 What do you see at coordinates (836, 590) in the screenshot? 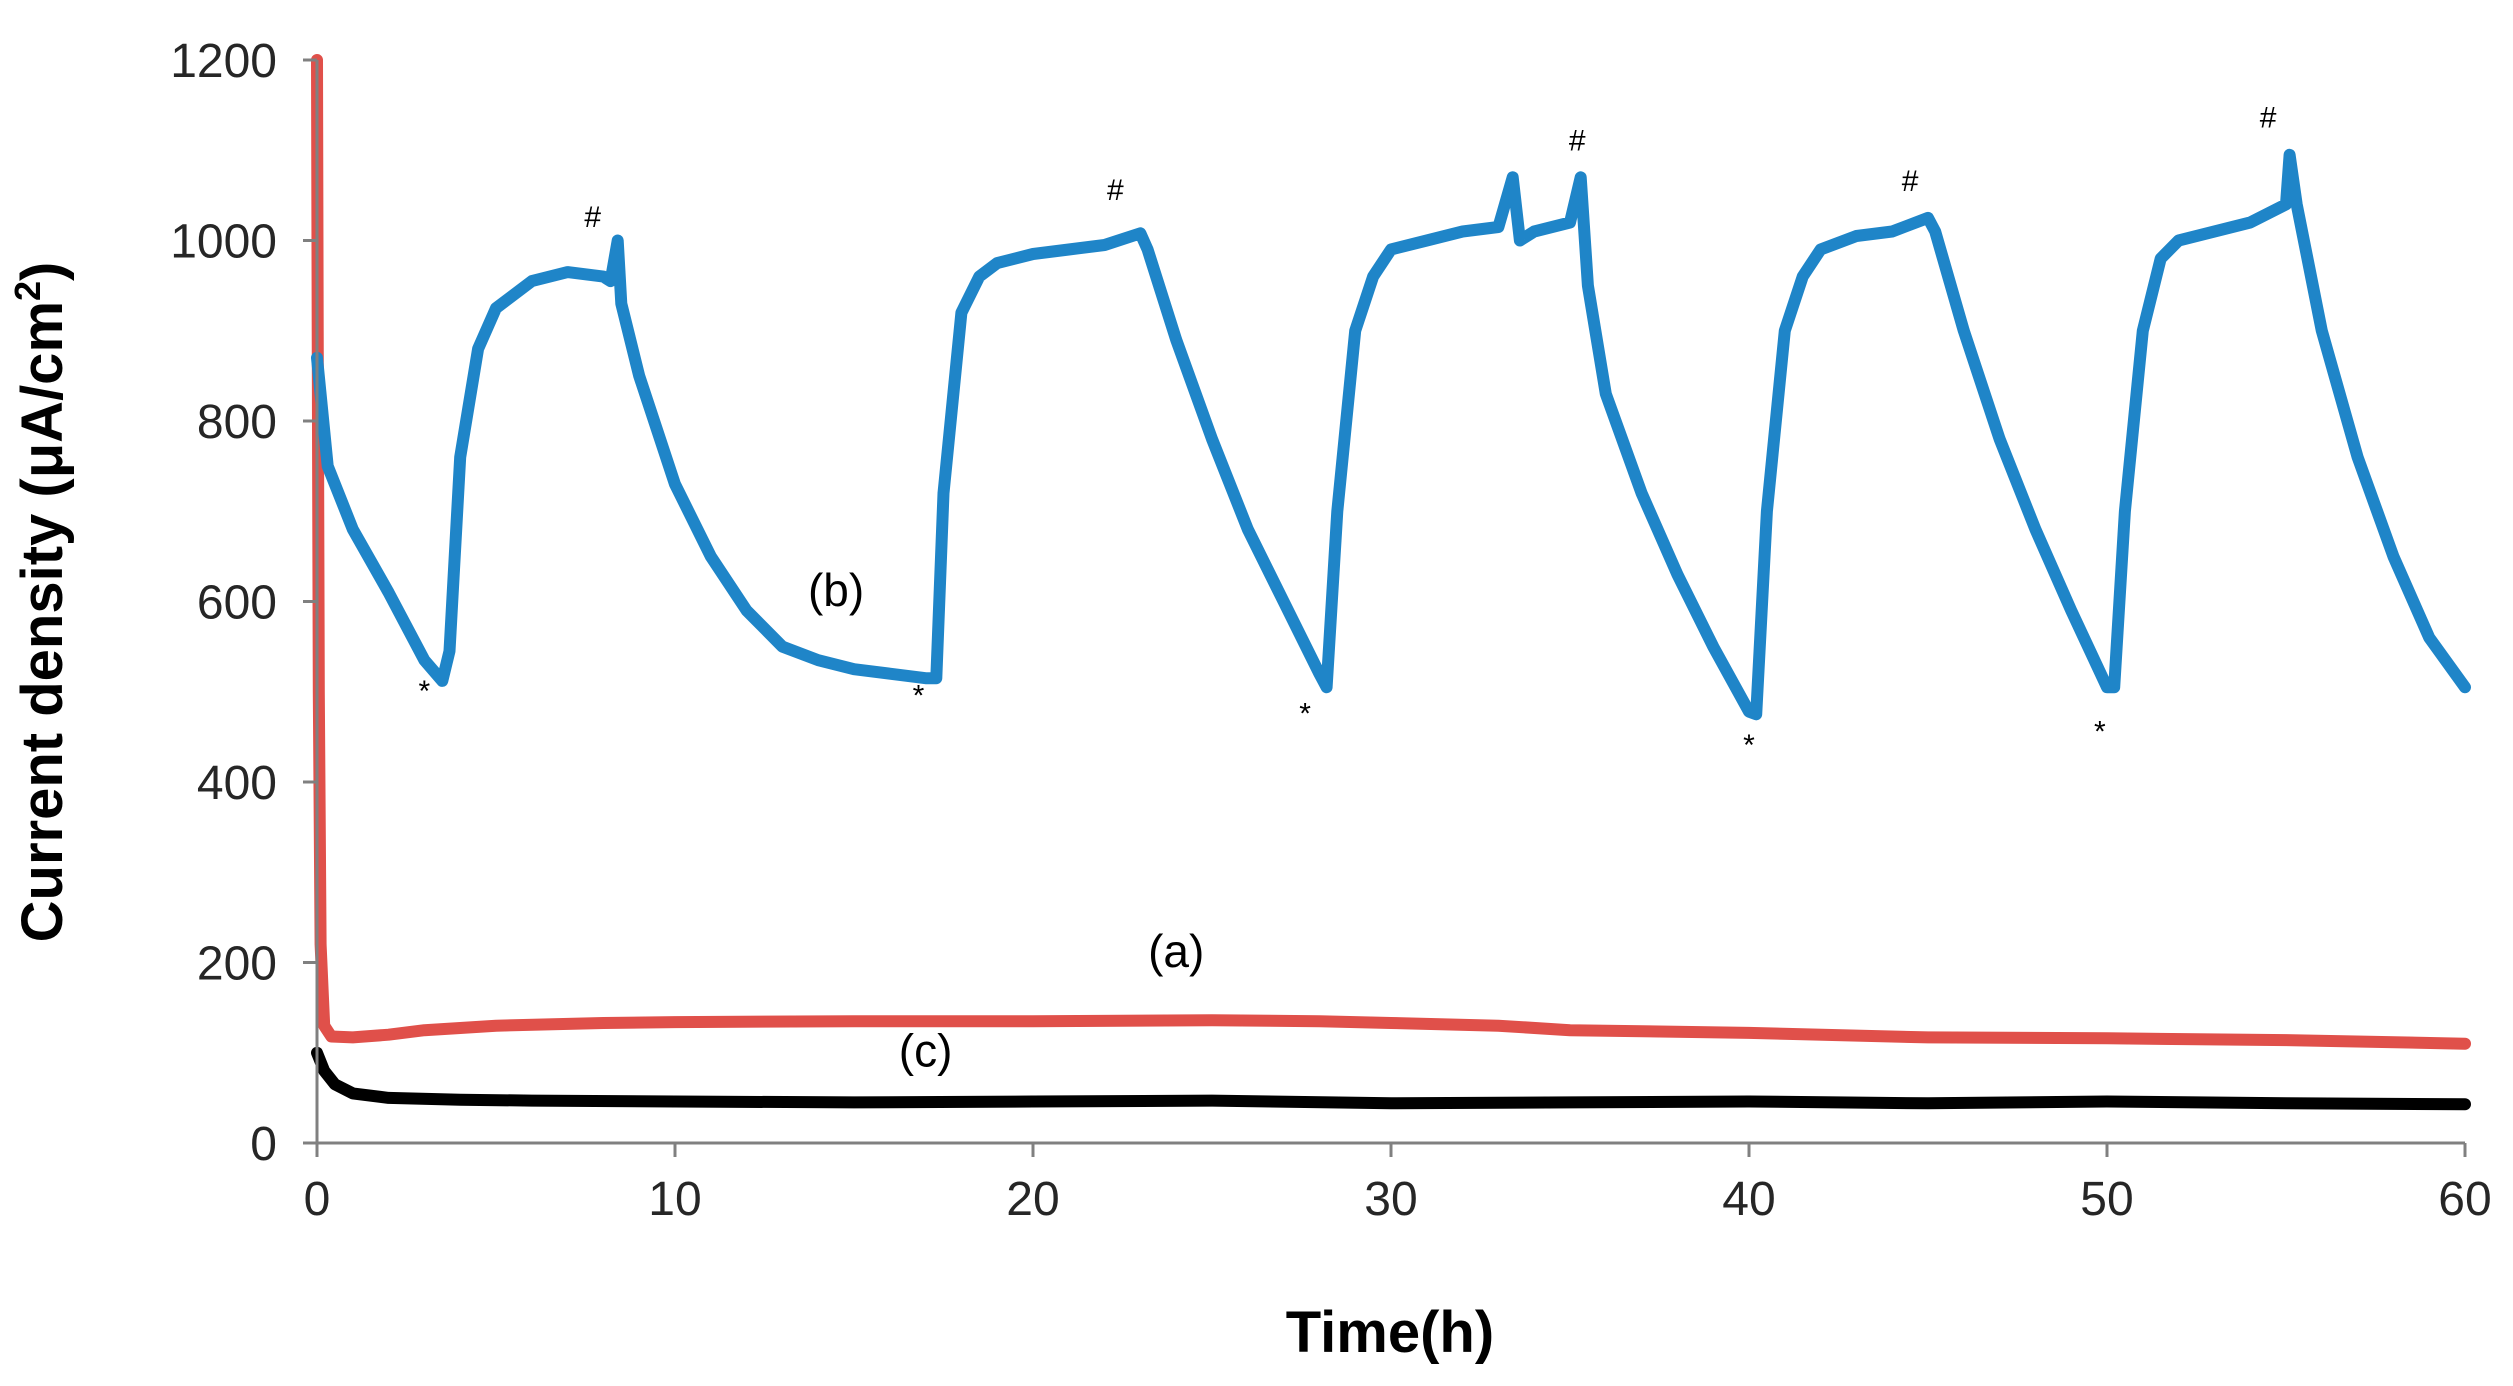
I see `series-label-b: (b)` at bounding box center [836, 590].